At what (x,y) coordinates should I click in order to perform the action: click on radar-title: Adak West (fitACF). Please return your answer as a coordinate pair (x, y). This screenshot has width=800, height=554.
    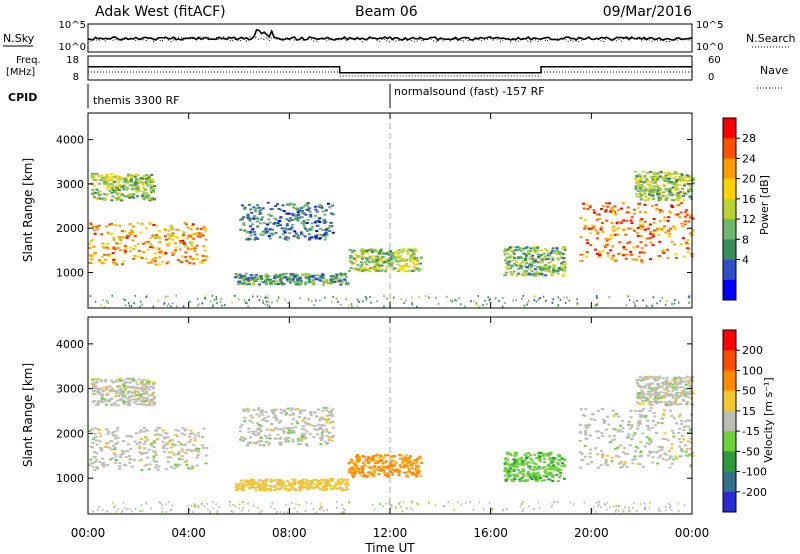
    Looking at the image, I should click on (160, 12).